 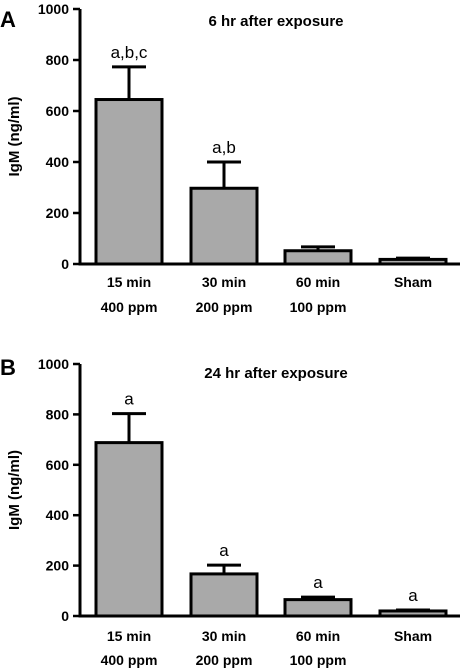 I want to click on significance-label: a,b,c, so click(x=129, y=52).